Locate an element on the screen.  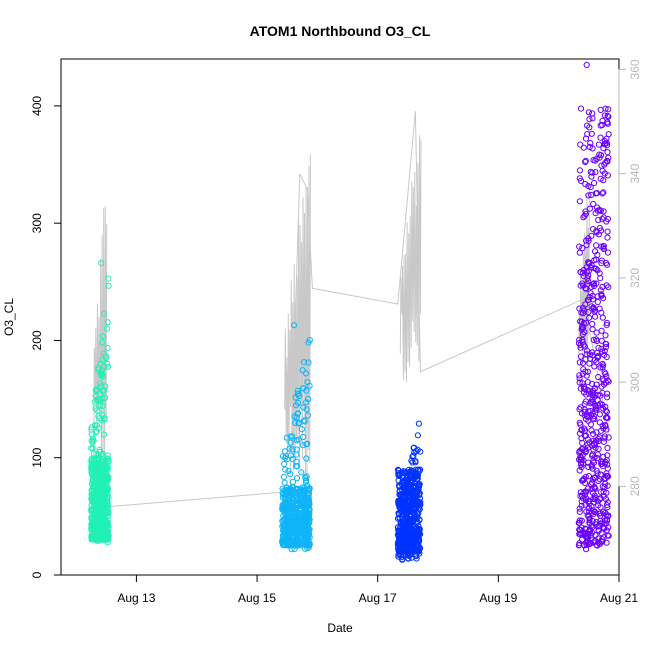
y-right-tick-label: 340 is located at coordinates (635, 173).